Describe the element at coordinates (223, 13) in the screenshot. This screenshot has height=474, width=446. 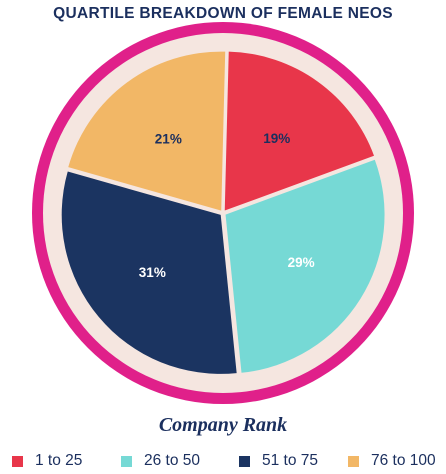
I see `chart-title: QUARTILE BREAKDOWN OF FEMALE NEOS` at that location.